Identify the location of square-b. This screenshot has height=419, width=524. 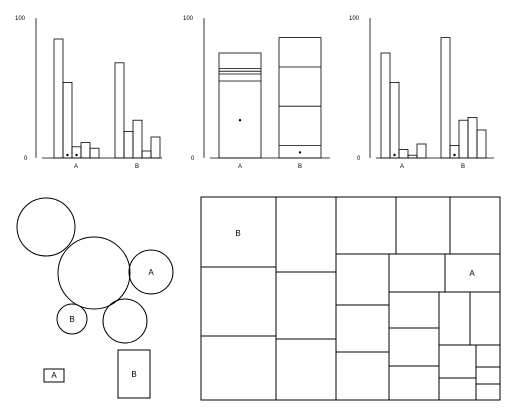
(134, 374).